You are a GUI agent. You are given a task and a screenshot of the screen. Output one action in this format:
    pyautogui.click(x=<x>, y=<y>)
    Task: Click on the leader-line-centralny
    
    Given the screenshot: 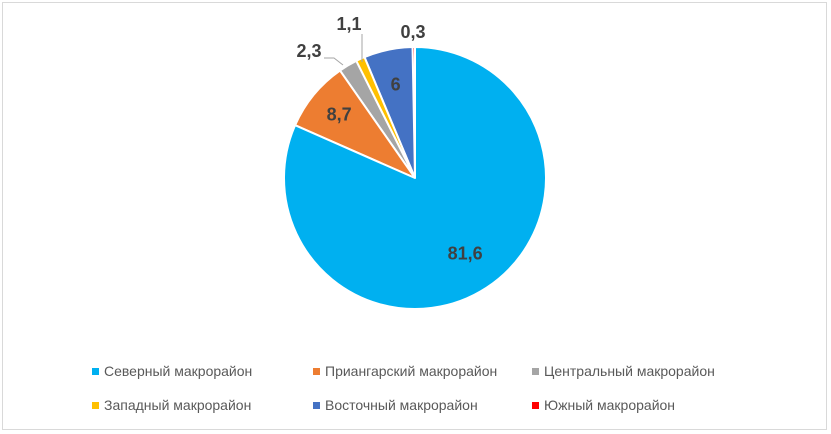 What is the action you would take?
    pyautogui.click(x=334, y=61)
    